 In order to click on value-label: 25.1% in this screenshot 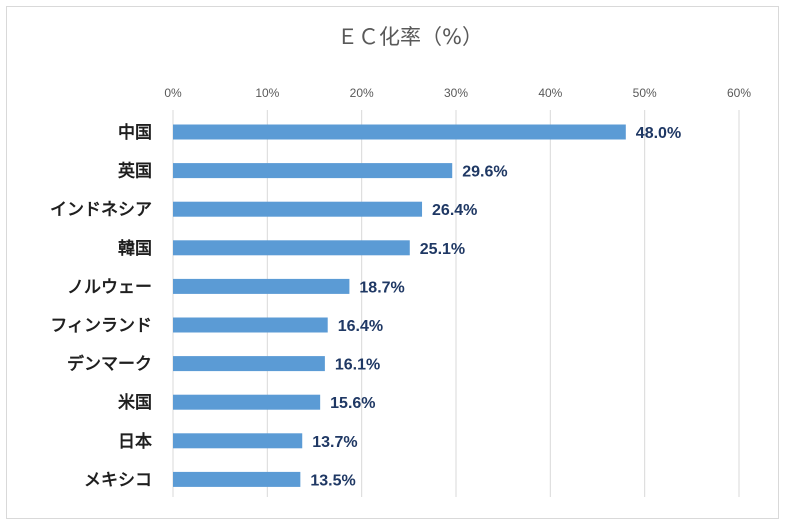, I will do `click(442, 249)`.